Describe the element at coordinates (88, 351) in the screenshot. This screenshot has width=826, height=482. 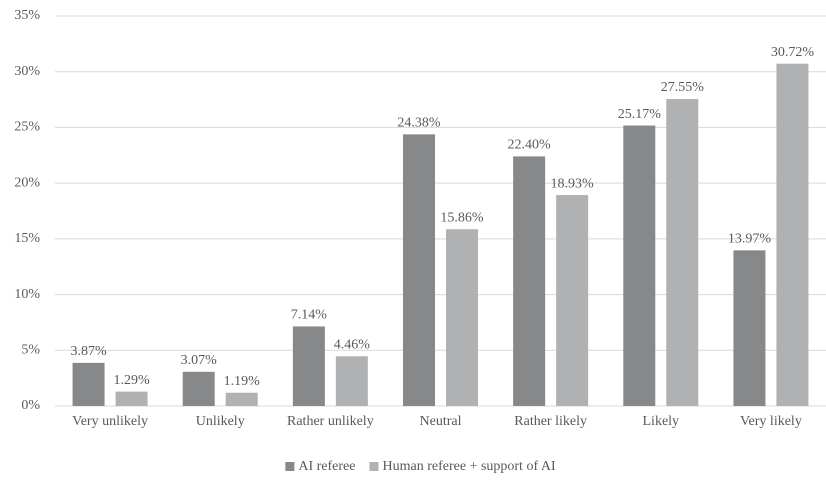
I see `value-label: 3.87%` at that location.